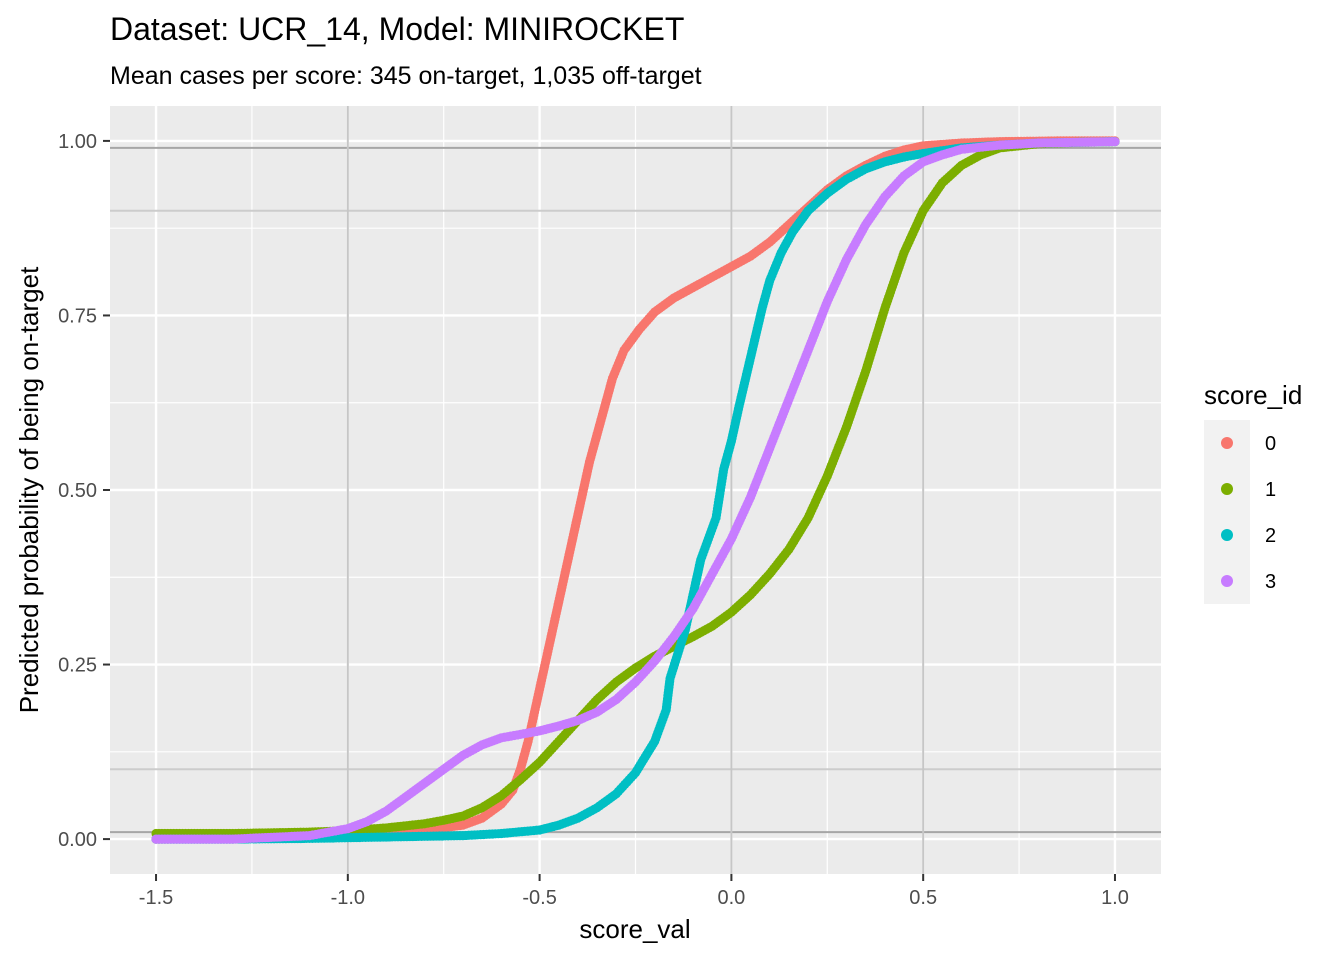 The image size is (1344, 960). What do you see at coordinates (1270, 444) in the screenshot?
I see `legend-label-0: 0` at bounding box center [1270, 444].